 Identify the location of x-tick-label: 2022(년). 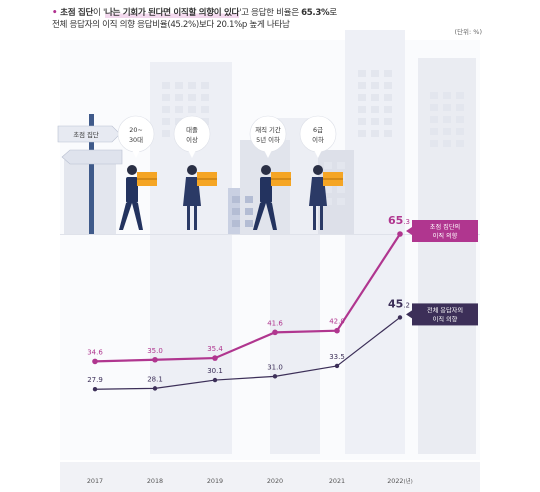
(400, 481).